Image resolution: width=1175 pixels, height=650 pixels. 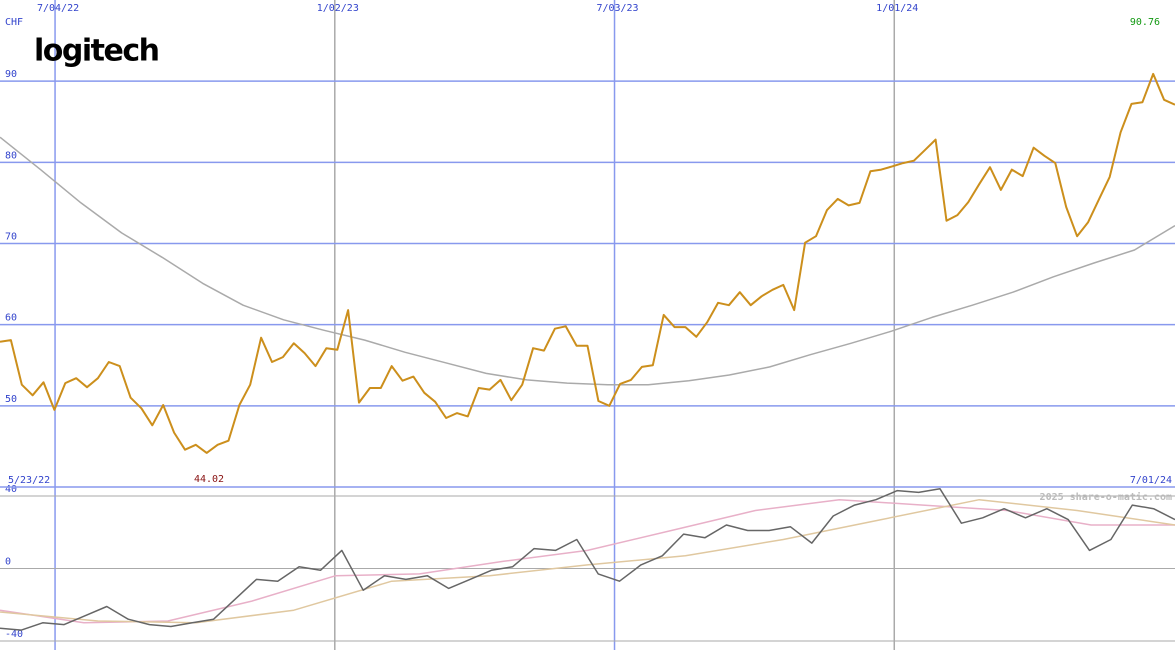 I want to click on logo: logitech, so click(x=96, y=51).